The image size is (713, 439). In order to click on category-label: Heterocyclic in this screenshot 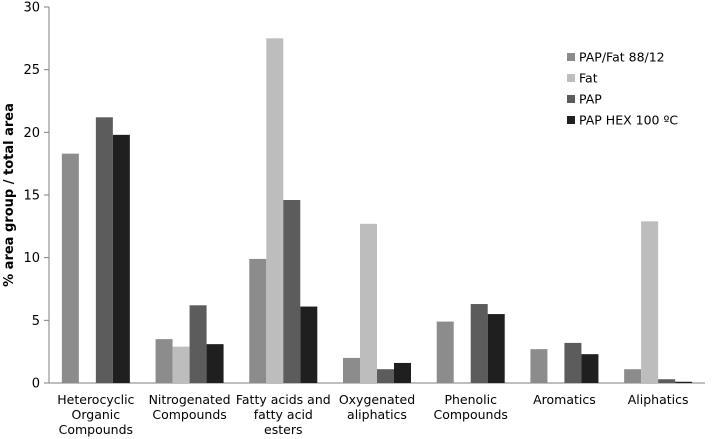, I will do `click(95, 399)`.